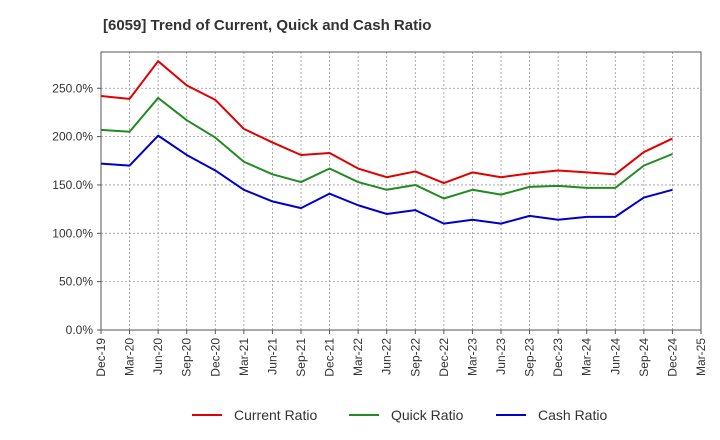 This screenshot has height=440, width=720. I want to click on y-tick-label: 150.0%, so click(72, 185).